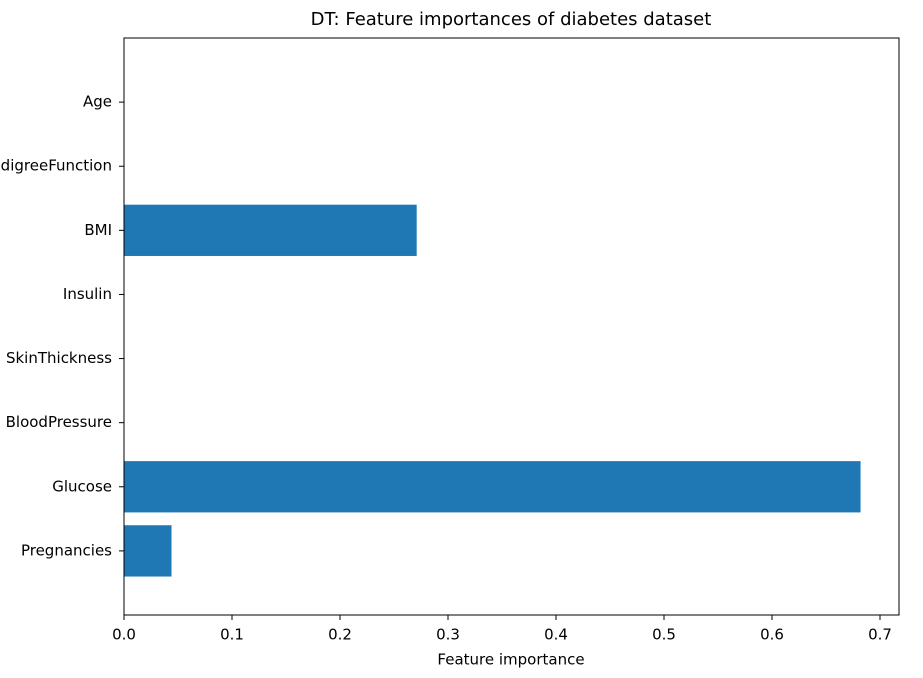  Describe the element at coordinates (880, 635) in the screenshot. I see `x-tick-label: 0.7` at that location.